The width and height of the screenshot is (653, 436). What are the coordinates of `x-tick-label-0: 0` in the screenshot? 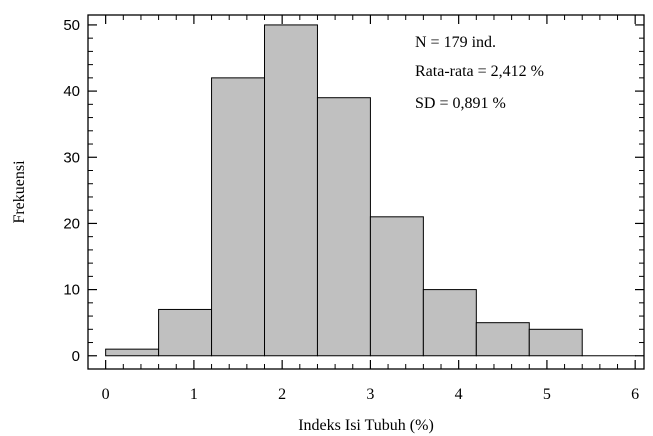 It's located at (106, 394).